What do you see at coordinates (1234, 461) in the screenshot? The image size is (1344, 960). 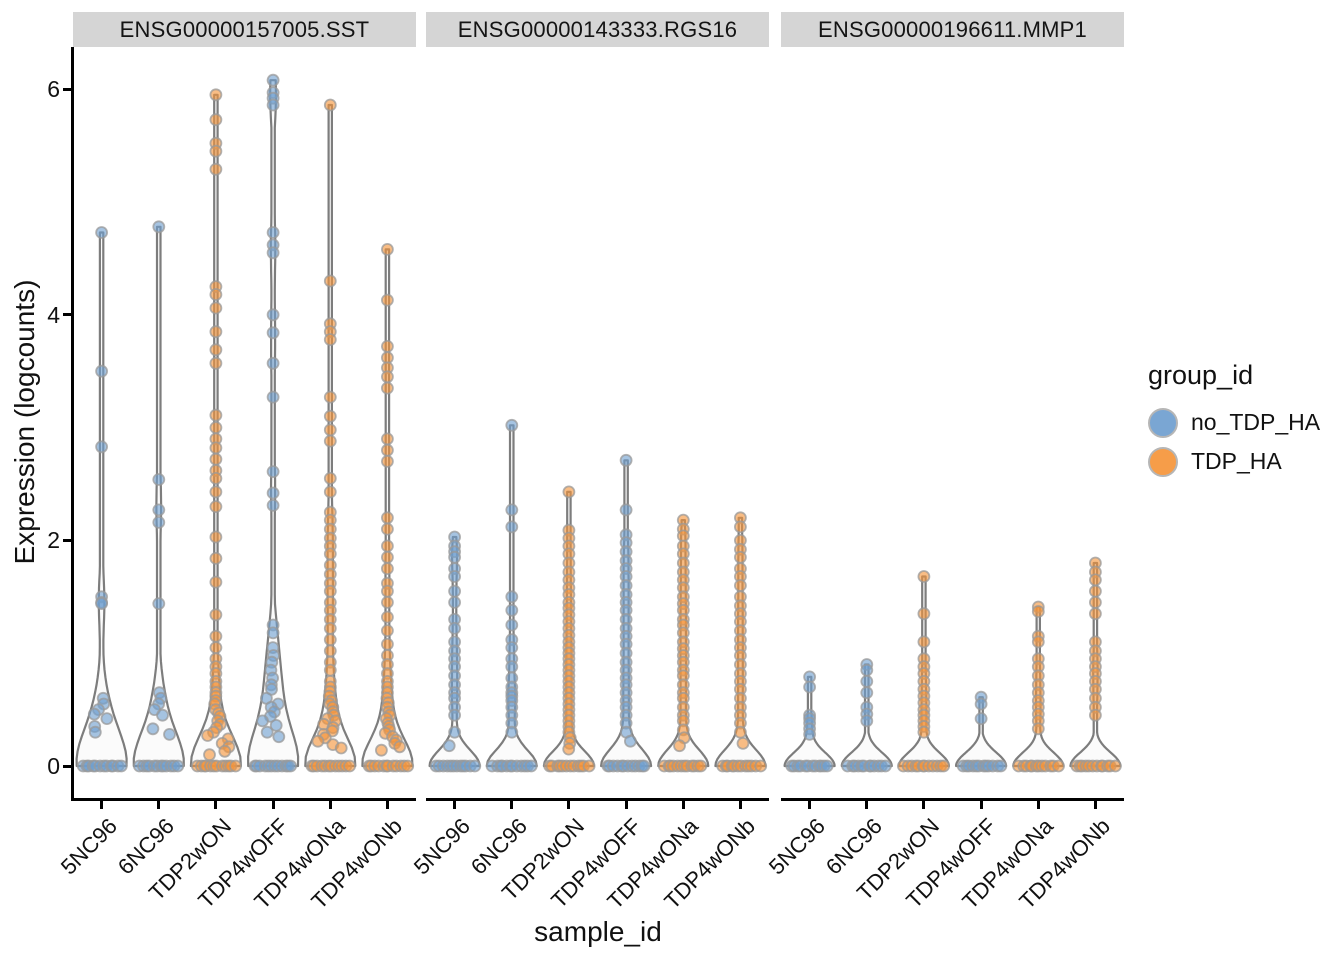 I see `legend-item-tdp-ha: TDP_HA` at bounding box center [1234, 461].